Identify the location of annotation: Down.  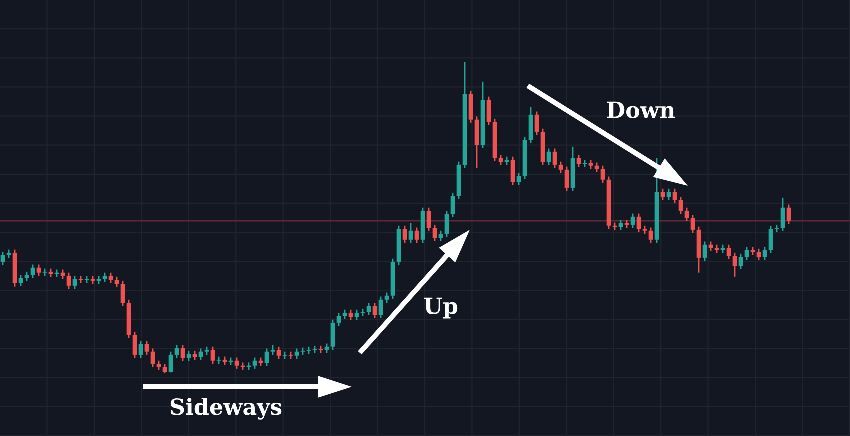
(641, 110).